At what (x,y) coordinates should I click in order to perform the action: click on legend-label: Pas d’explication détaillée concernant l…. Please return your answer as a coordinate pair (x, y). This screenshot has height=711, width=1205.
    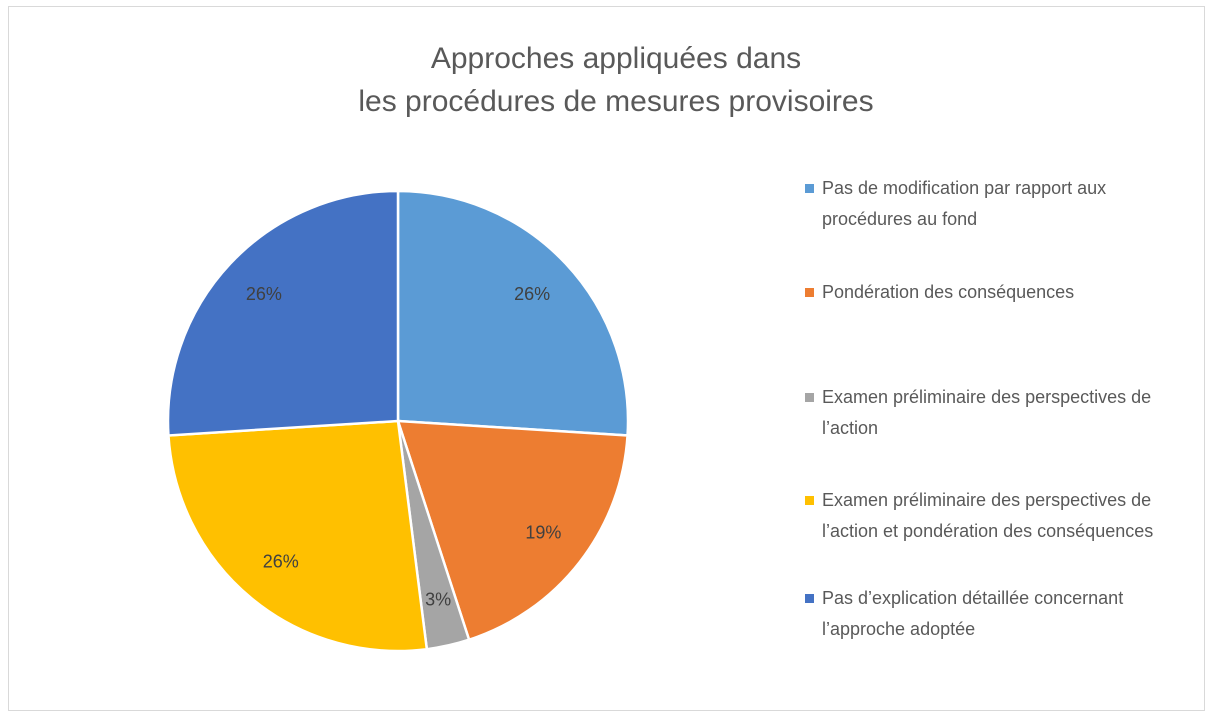
    Looking at the image, I should click on (973, 613).